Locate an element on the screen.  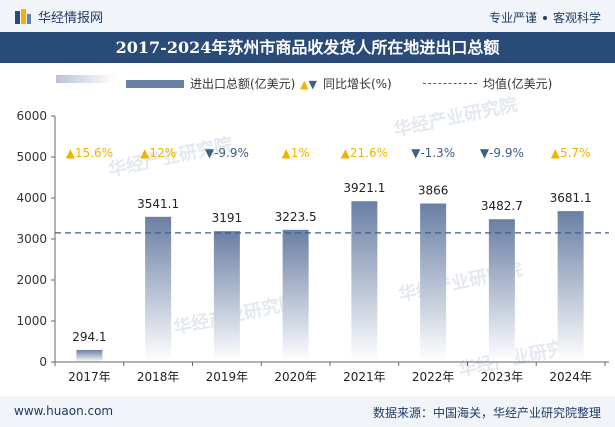
legend-average-label: 均值(亿美元) is located at coordinates (518, 84).